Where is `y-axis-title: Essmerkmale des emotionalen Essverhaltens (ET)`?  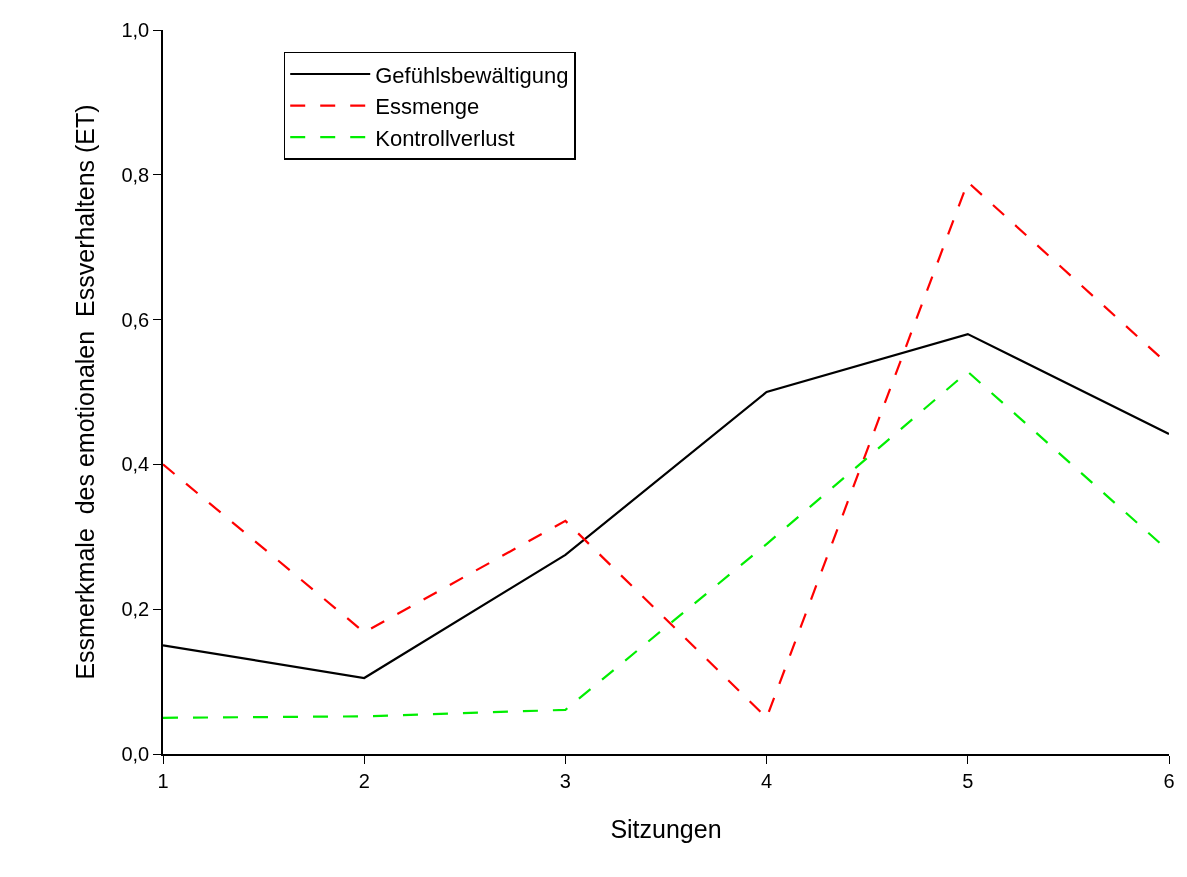
y-axis-title: Essmerkmale des emotionalen Essverhaltens (ET) is located at coordinates (84, 392).